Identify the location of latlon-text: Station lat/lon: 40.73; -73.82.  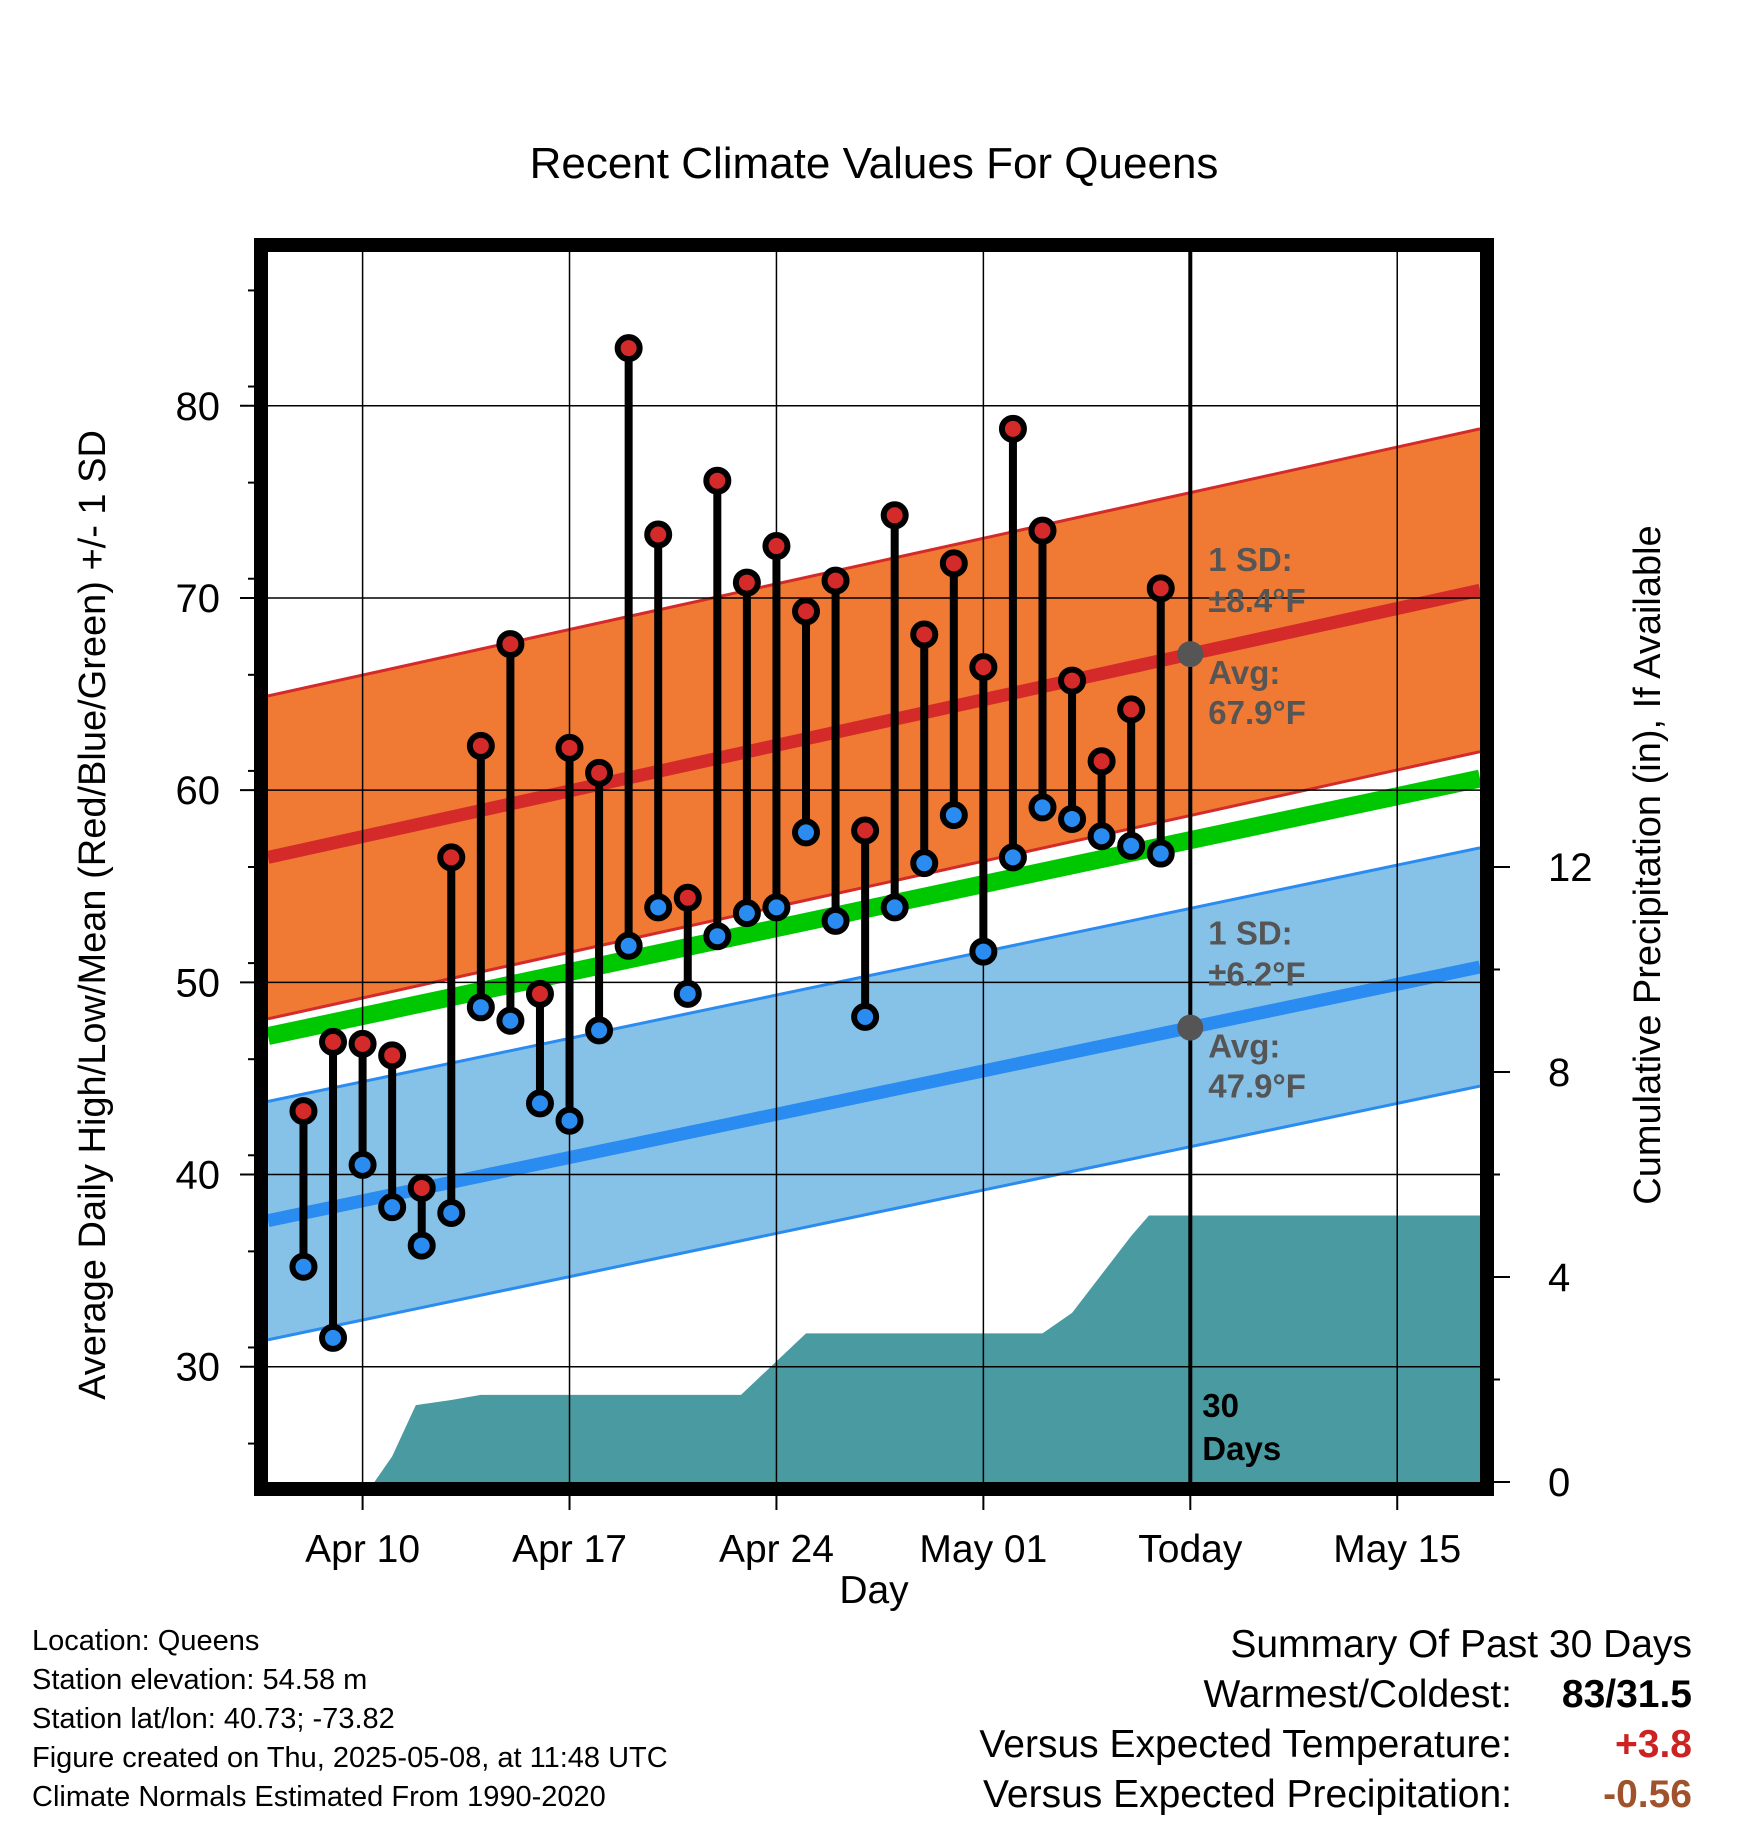
(213, 1719).